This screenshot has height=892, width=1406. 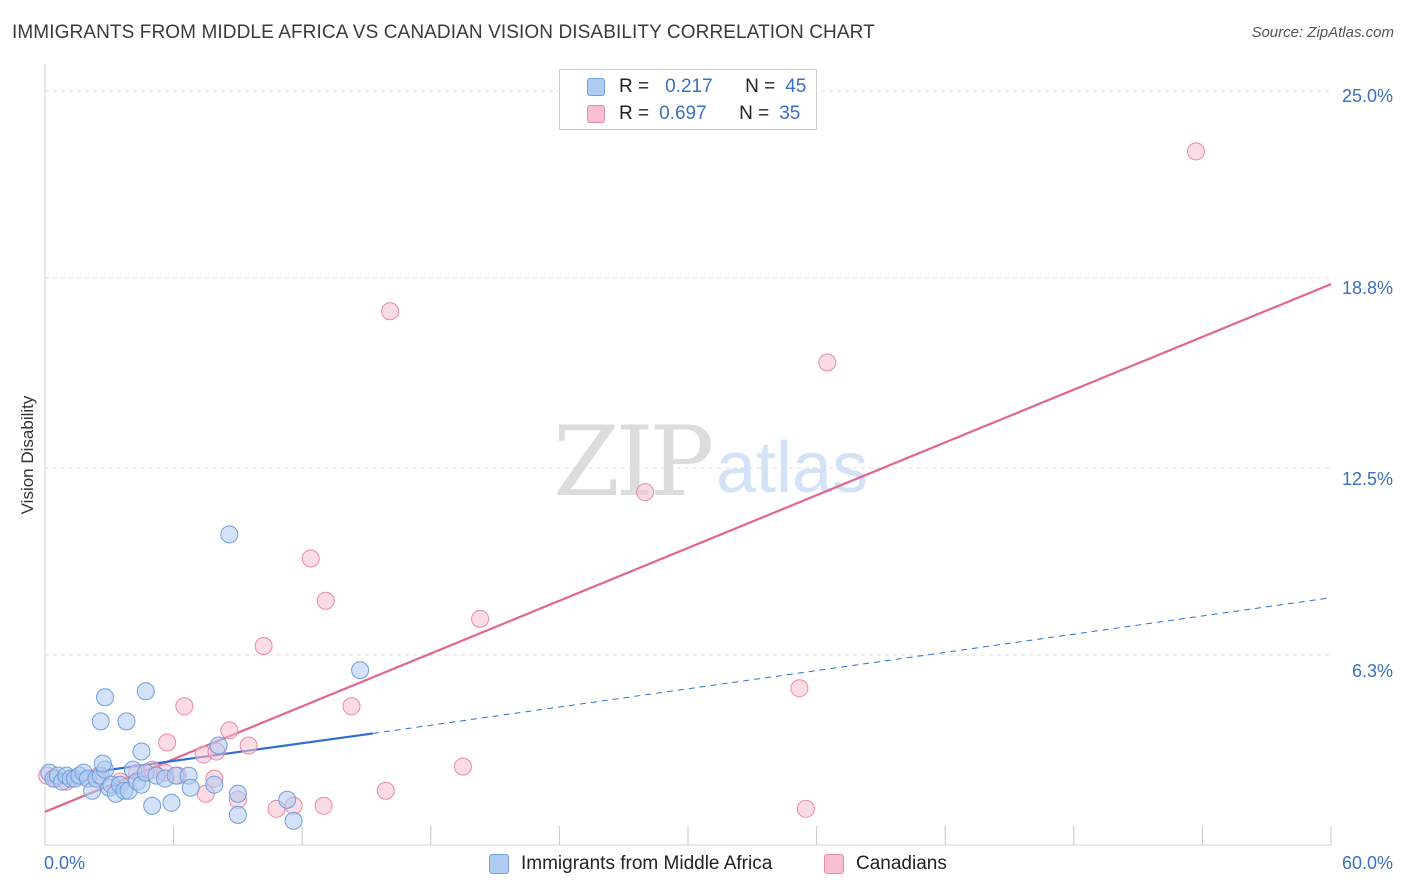 I want to click on legend-swatch-pink, so click(x=596, y=114).